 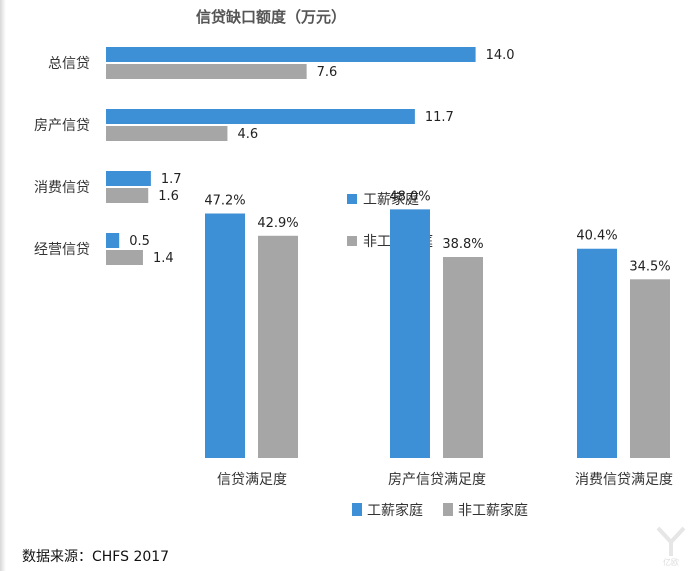 What do you see at coordinates (163, 258) in the screenshot?
I see `bar-value-label: 1.4` at bounding box center [163, 258].